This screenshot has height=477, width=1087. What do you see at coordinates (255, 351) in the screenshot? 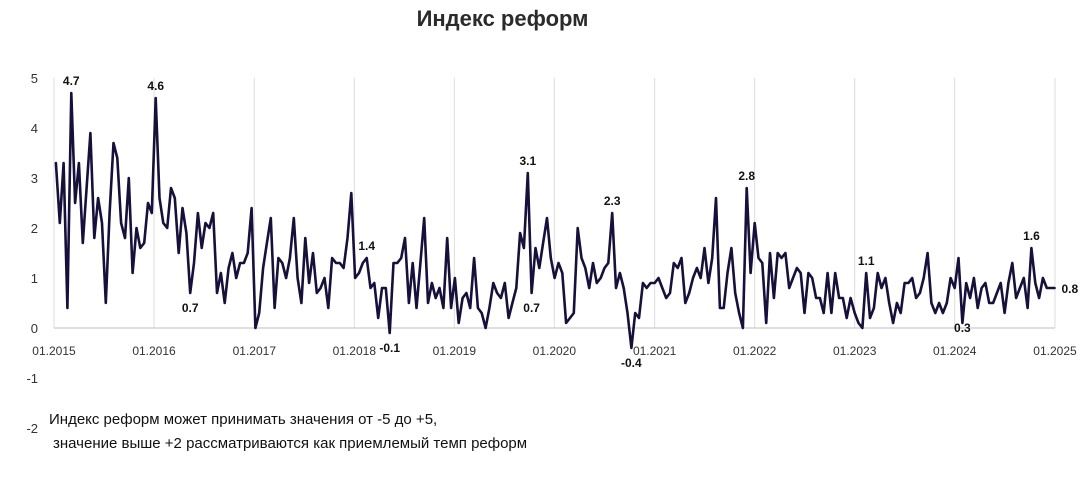
I see `x-tick-label: 01.2017` at bounding box center [255, 351].